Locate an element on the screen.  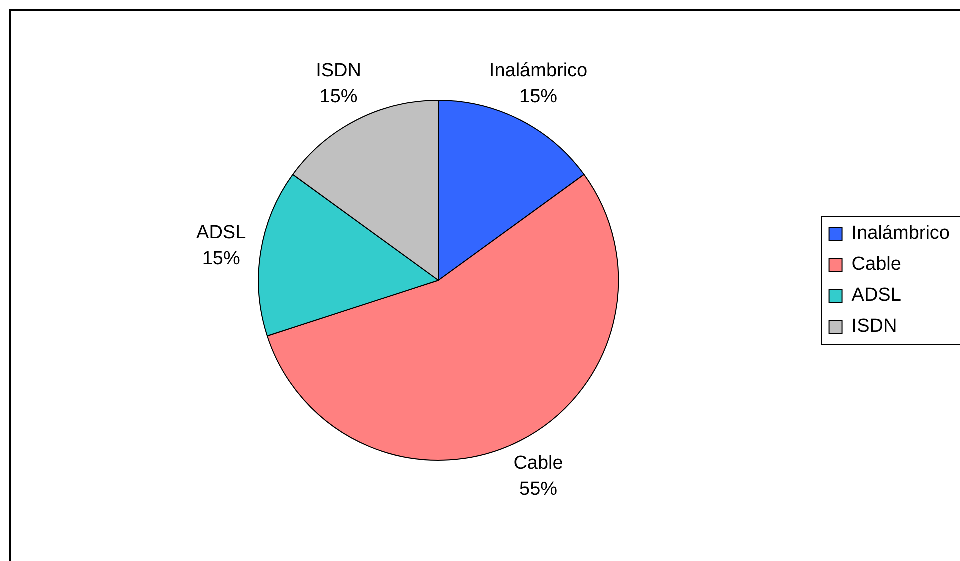
slice-label: ISDN is located at coordinates (339, 71).